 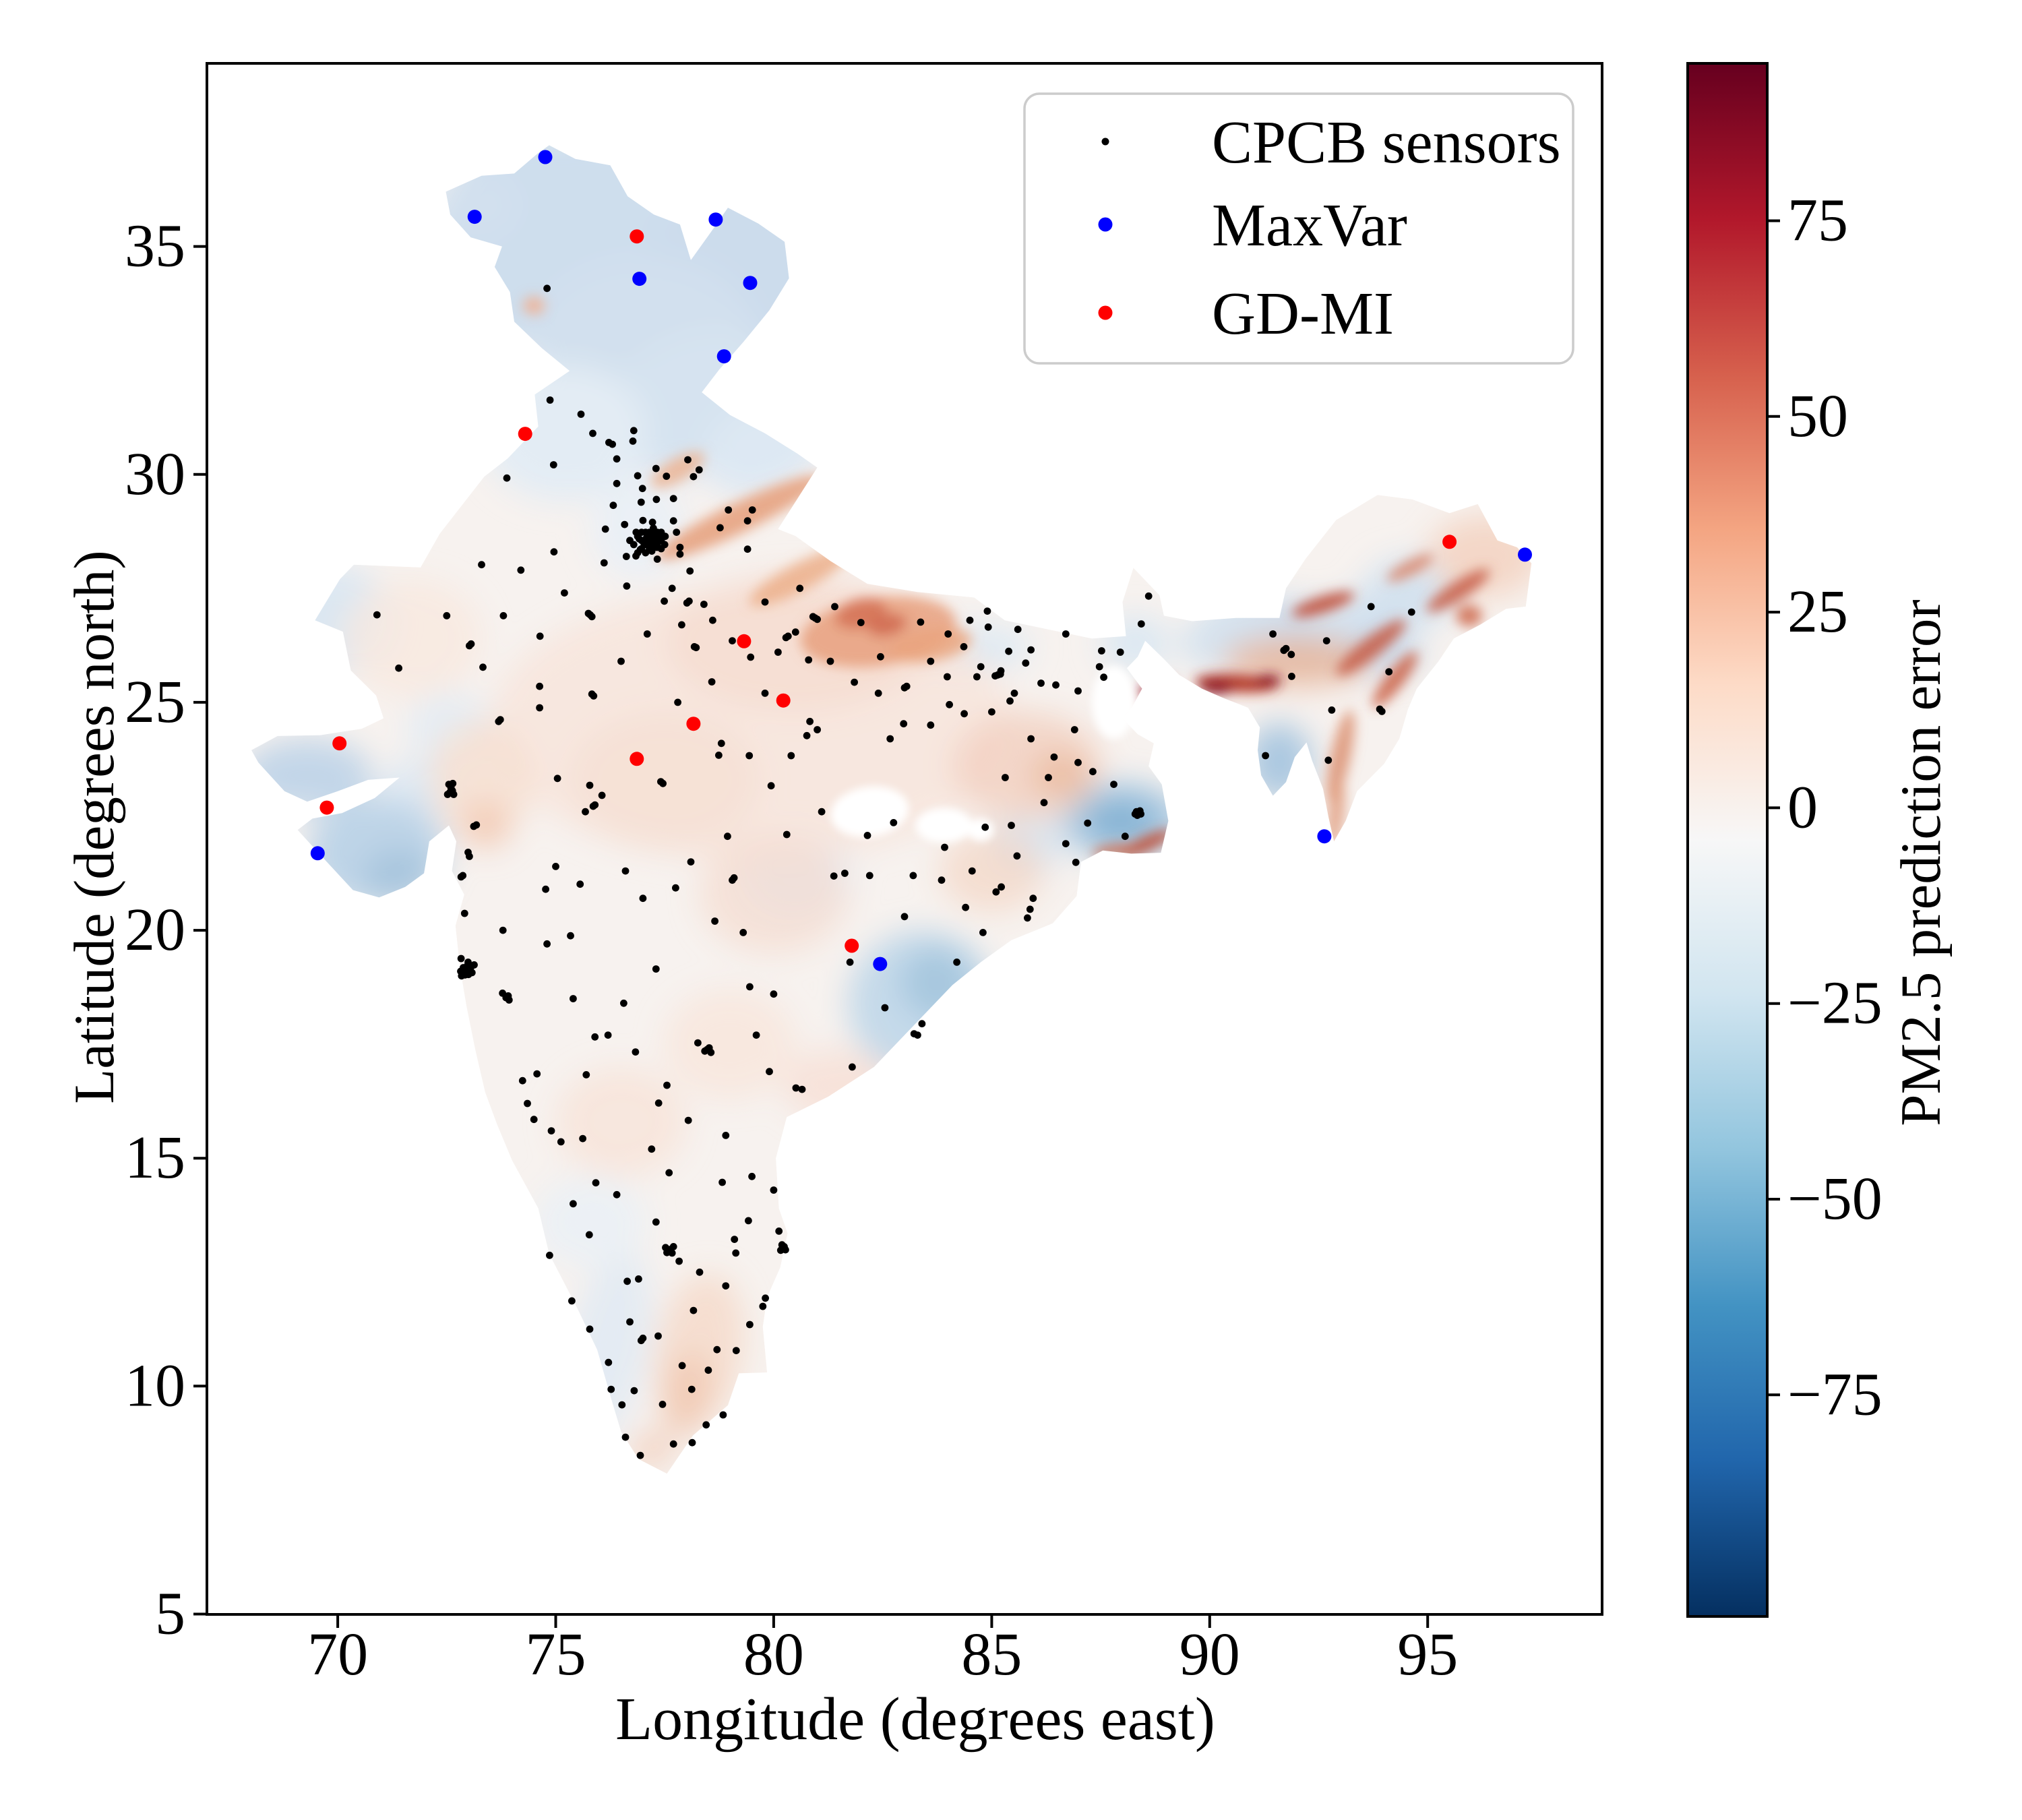 What do you see at coordinates (1921, 862) in the screenshot?
I see `svg-text: PM2.5 prediction error` at bounding box center [1921, 862].